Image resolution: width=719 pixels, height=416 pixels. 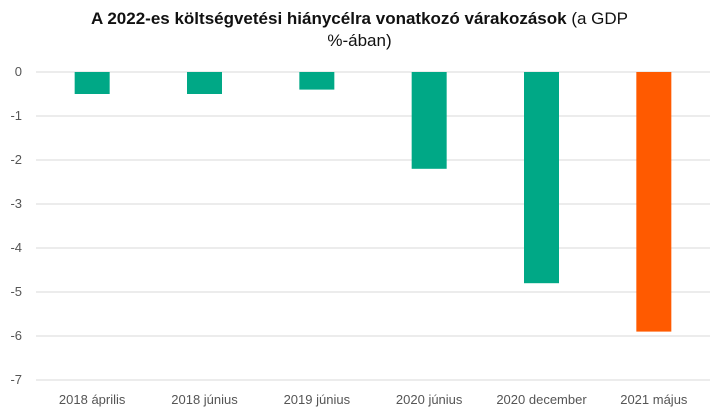 I want to click on x-tick-label: 2020 június, so click(x=429, y=399).